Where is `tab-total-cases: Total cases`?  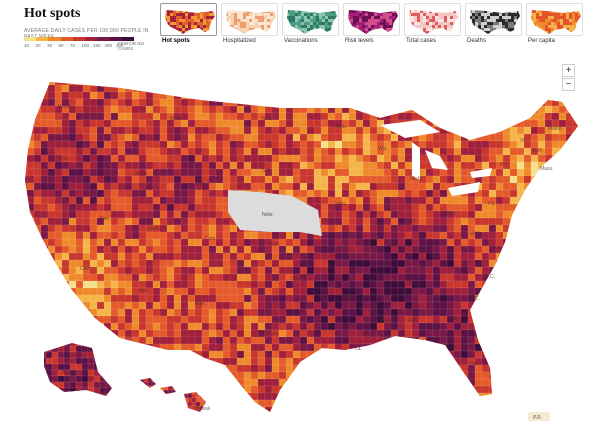 tab-total-cases: Total cases is located at coordinates (432, 24).